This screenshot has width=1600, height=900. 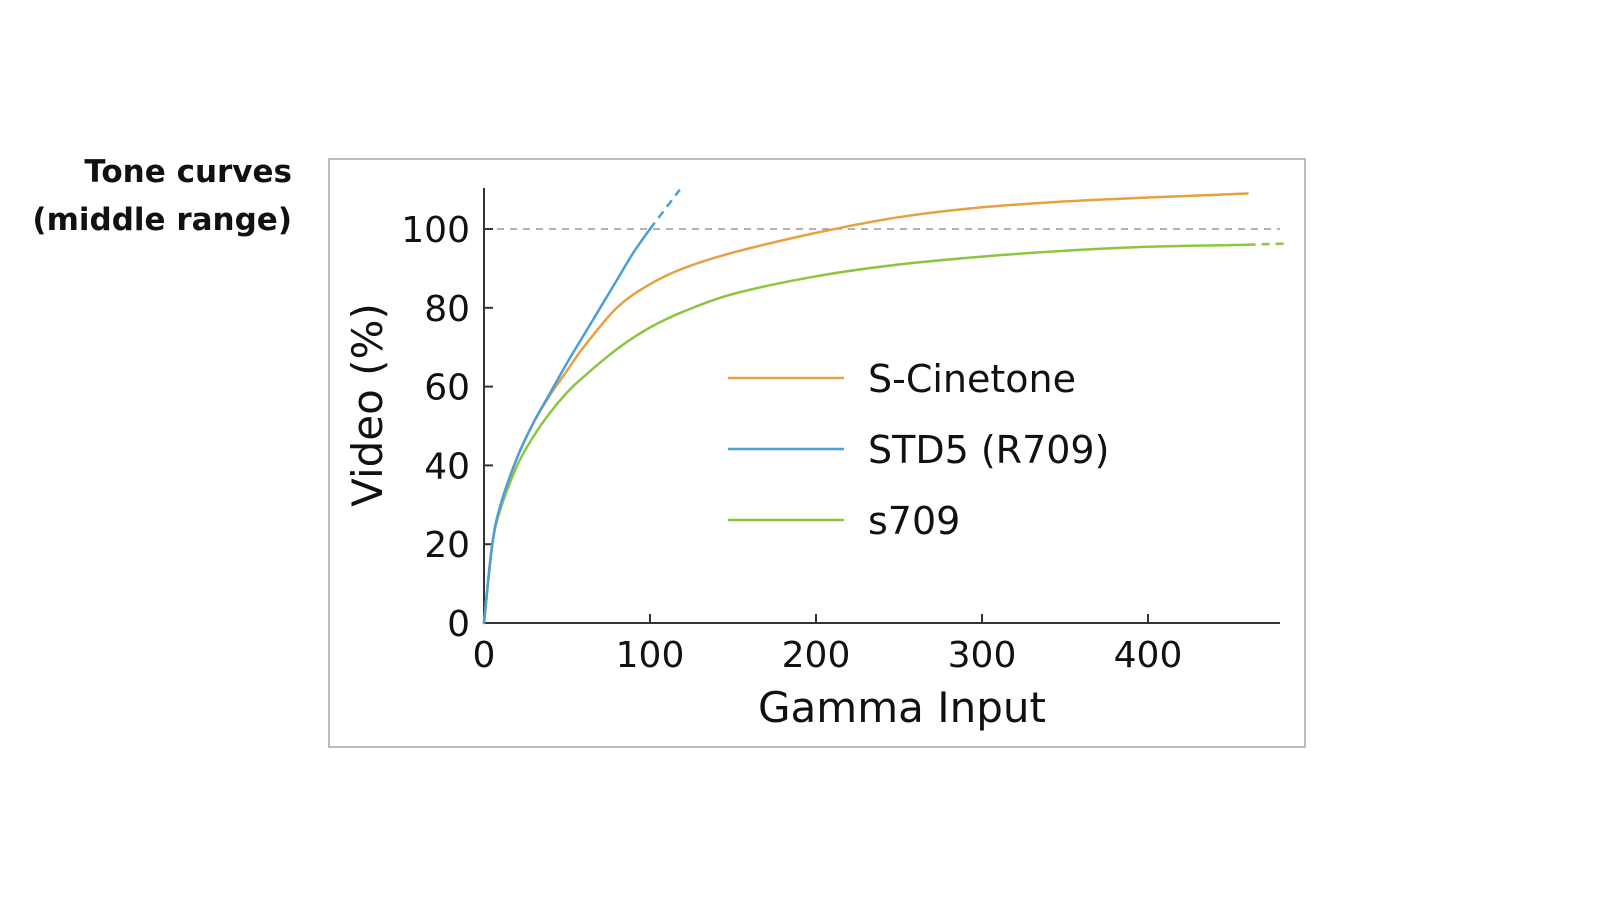 I want to click on y-axis-label: Video (%), so click(x=367, y=405).